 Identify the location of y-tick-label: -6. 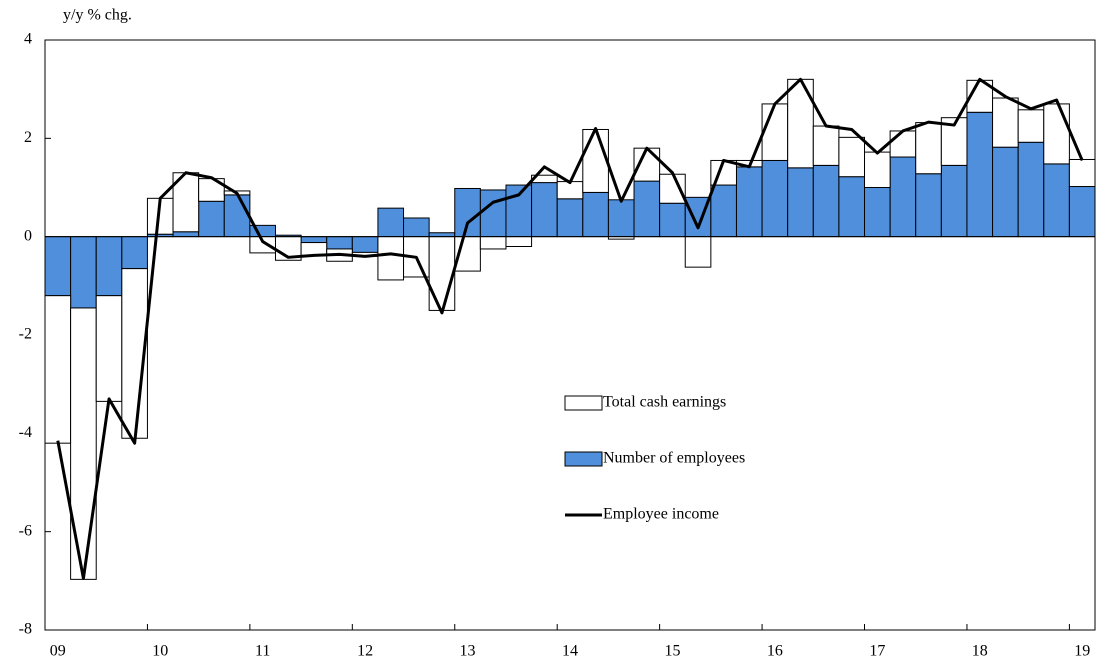
(25, 530).